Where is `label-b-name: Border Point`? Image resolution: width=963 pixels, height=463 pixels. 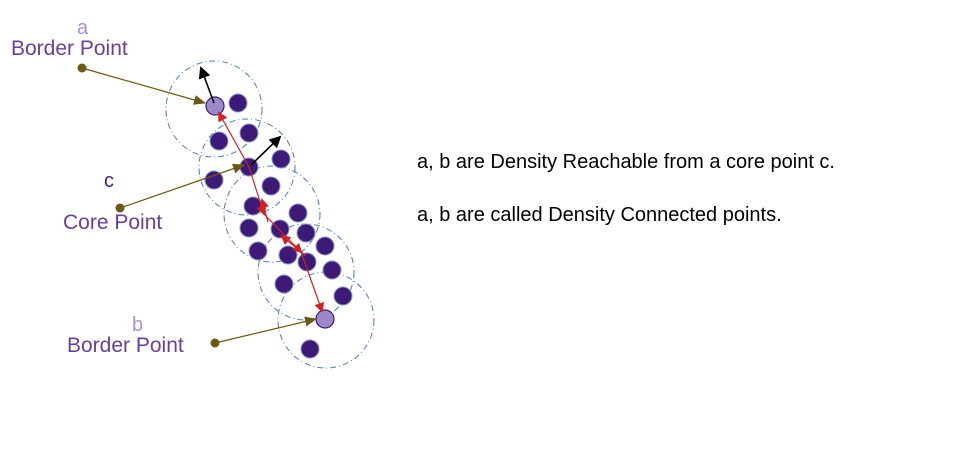 label-b-name: Border Point is located at coordinates (125, 345).